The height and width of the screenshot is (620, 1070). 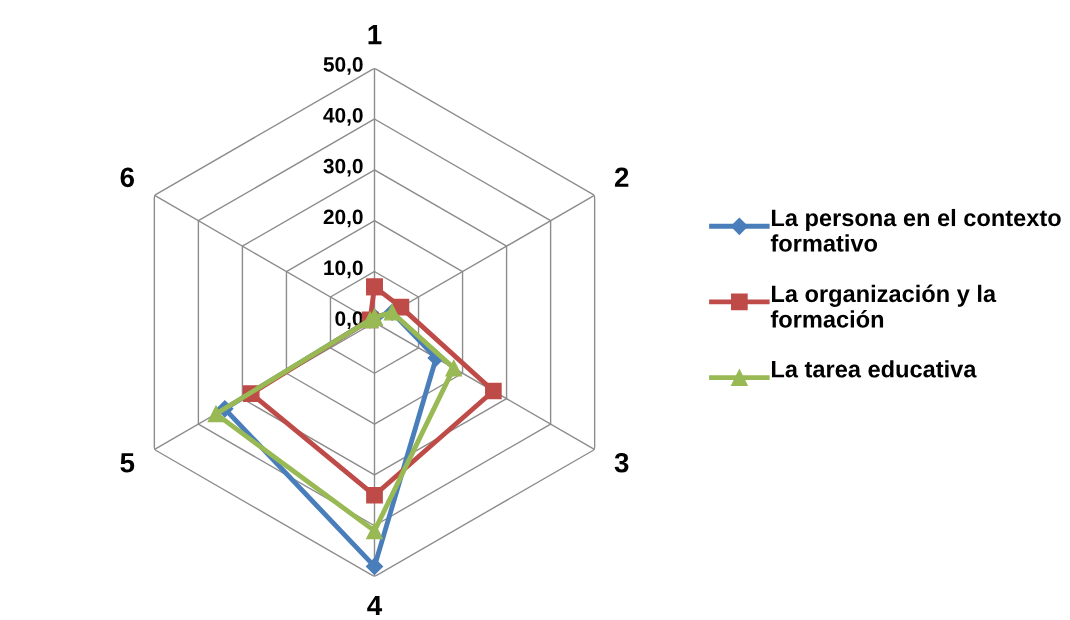 I want to click on spoke-label: 5, so click(x=127, y=463).